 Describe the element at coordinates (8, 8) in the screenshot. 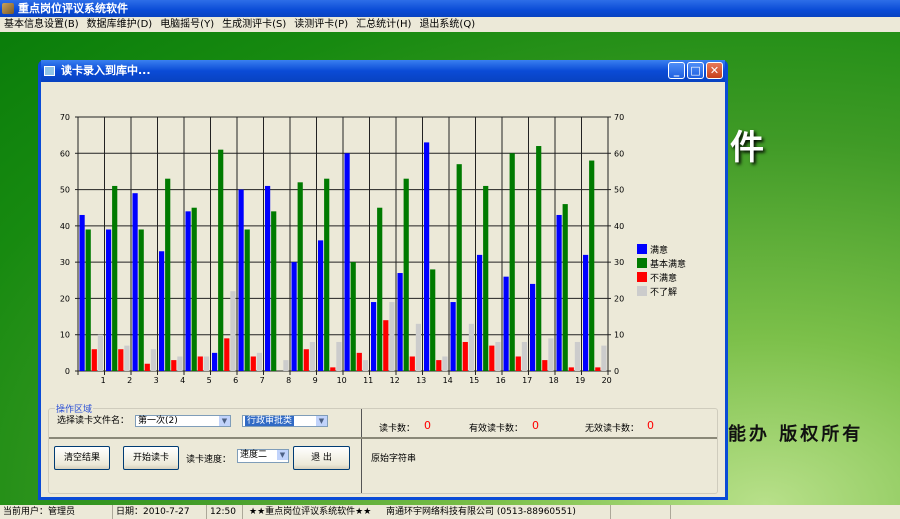

I see `app-icon` at that location.